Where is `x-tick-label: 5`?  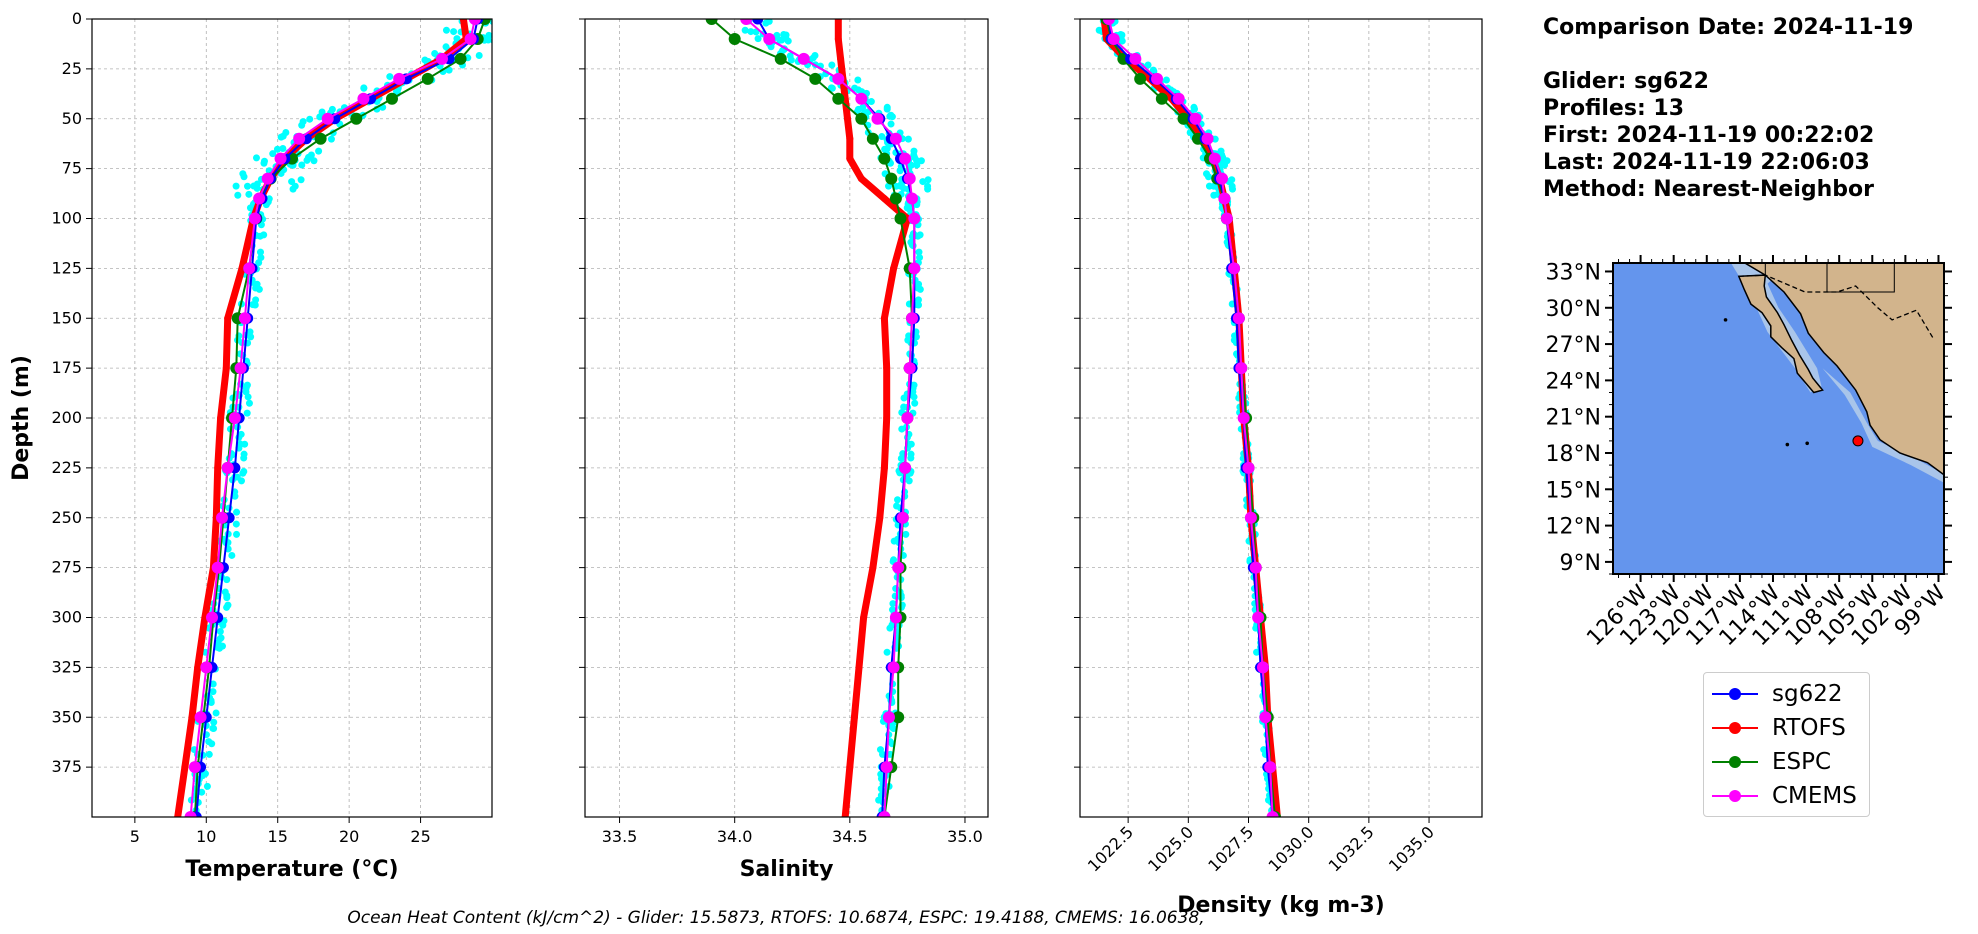
x-tick-label: 5 is located at coordinates (135, 836).